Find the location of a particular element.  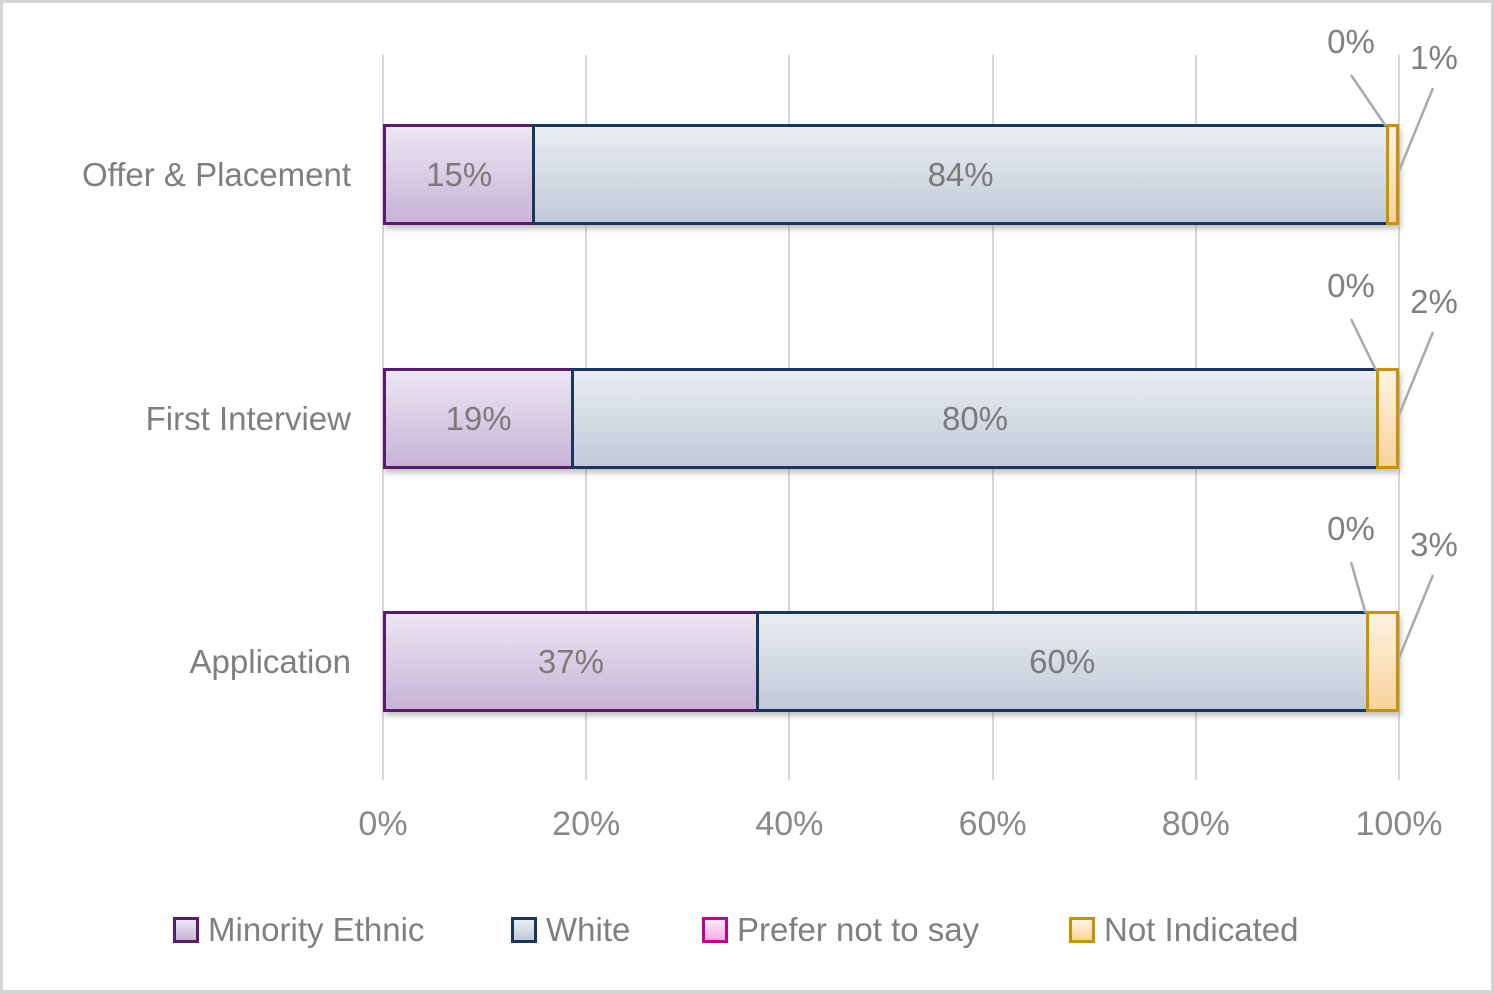

legend-item-prefer-not-to-say: Prefer not to say is located at coordinates (841, 929).